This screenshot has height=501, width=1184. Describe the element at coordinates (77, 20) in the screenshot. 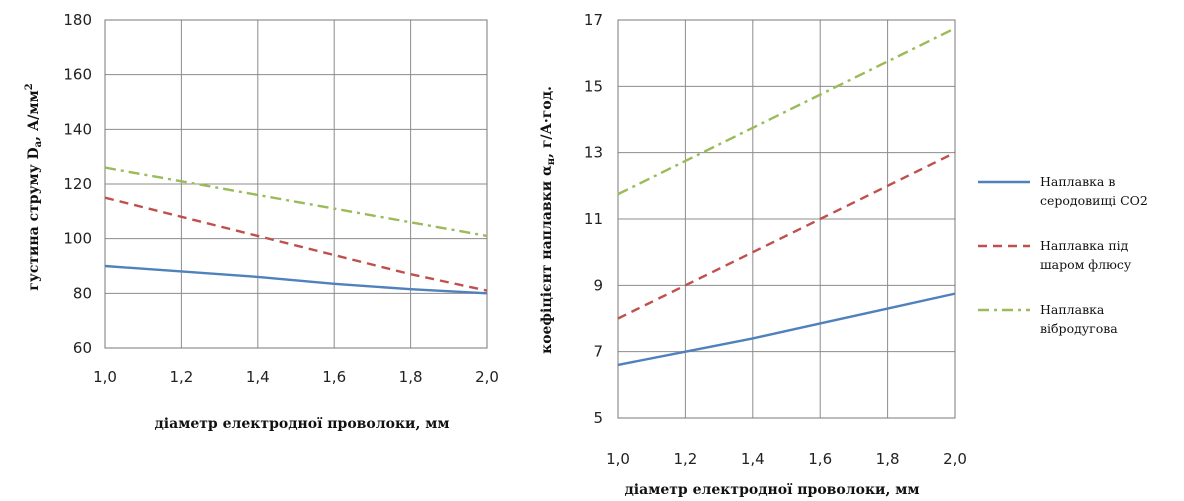

I see `y-tick-label: 180` at that location.